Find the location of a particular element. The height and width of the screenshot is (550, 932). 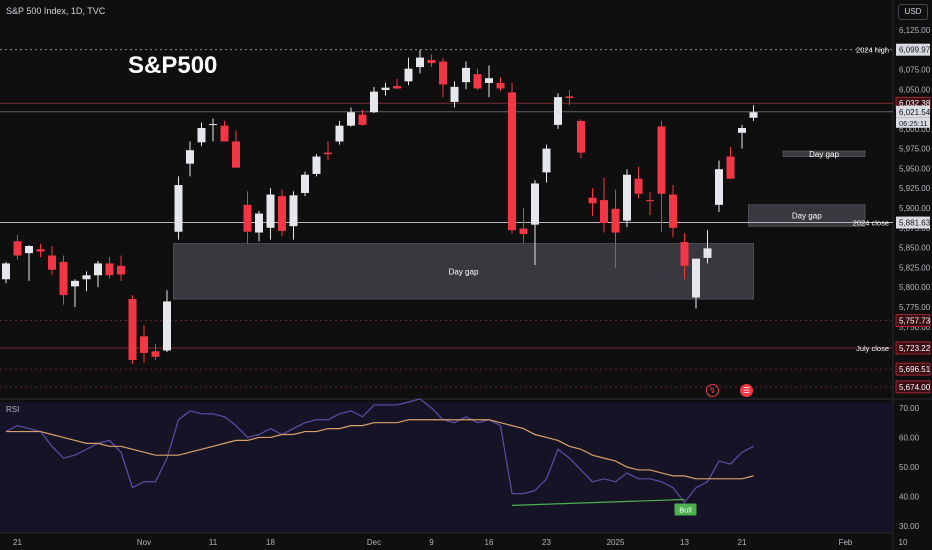

lightning-icon: ↯ is located at coordinates (712, 390).